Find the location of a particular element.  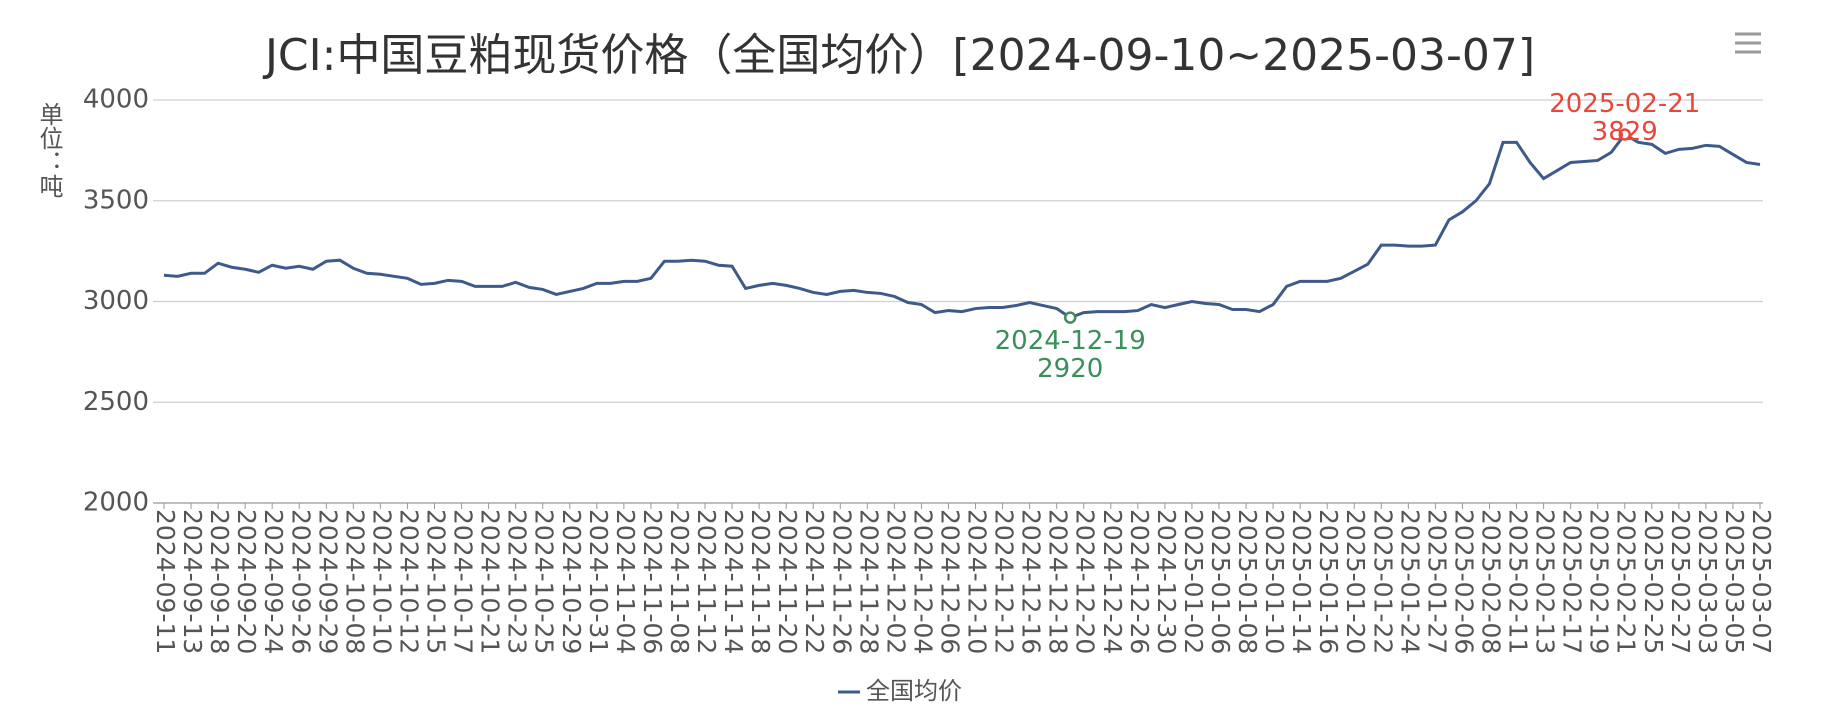

x-tick-label: 2025-01-16 is located at coordinates (1328, 581).